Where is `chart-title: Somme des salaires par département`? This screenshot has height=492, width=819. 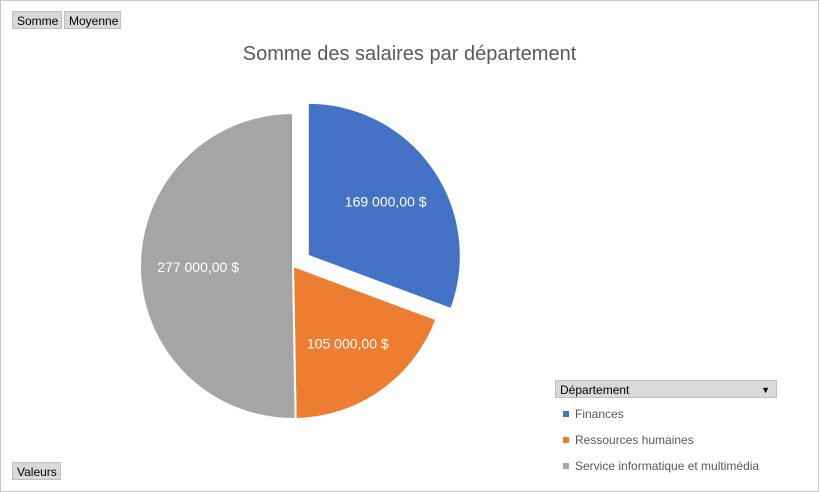
chart-title: Somme des salaires par département is located at coordinates (409, 54).